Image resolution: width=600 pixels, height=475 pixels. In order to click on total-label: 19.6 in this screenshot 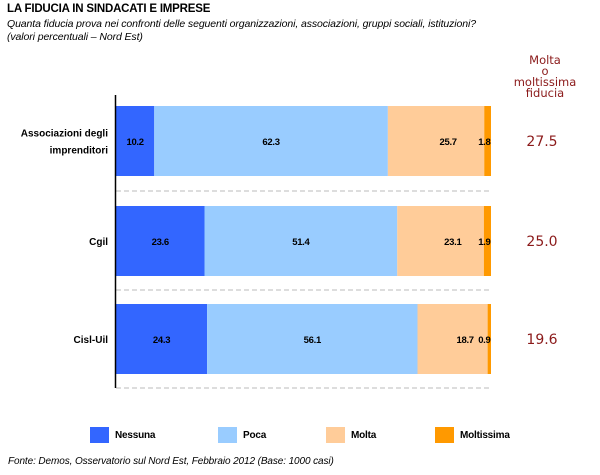, I will do `click(541, 340)`.